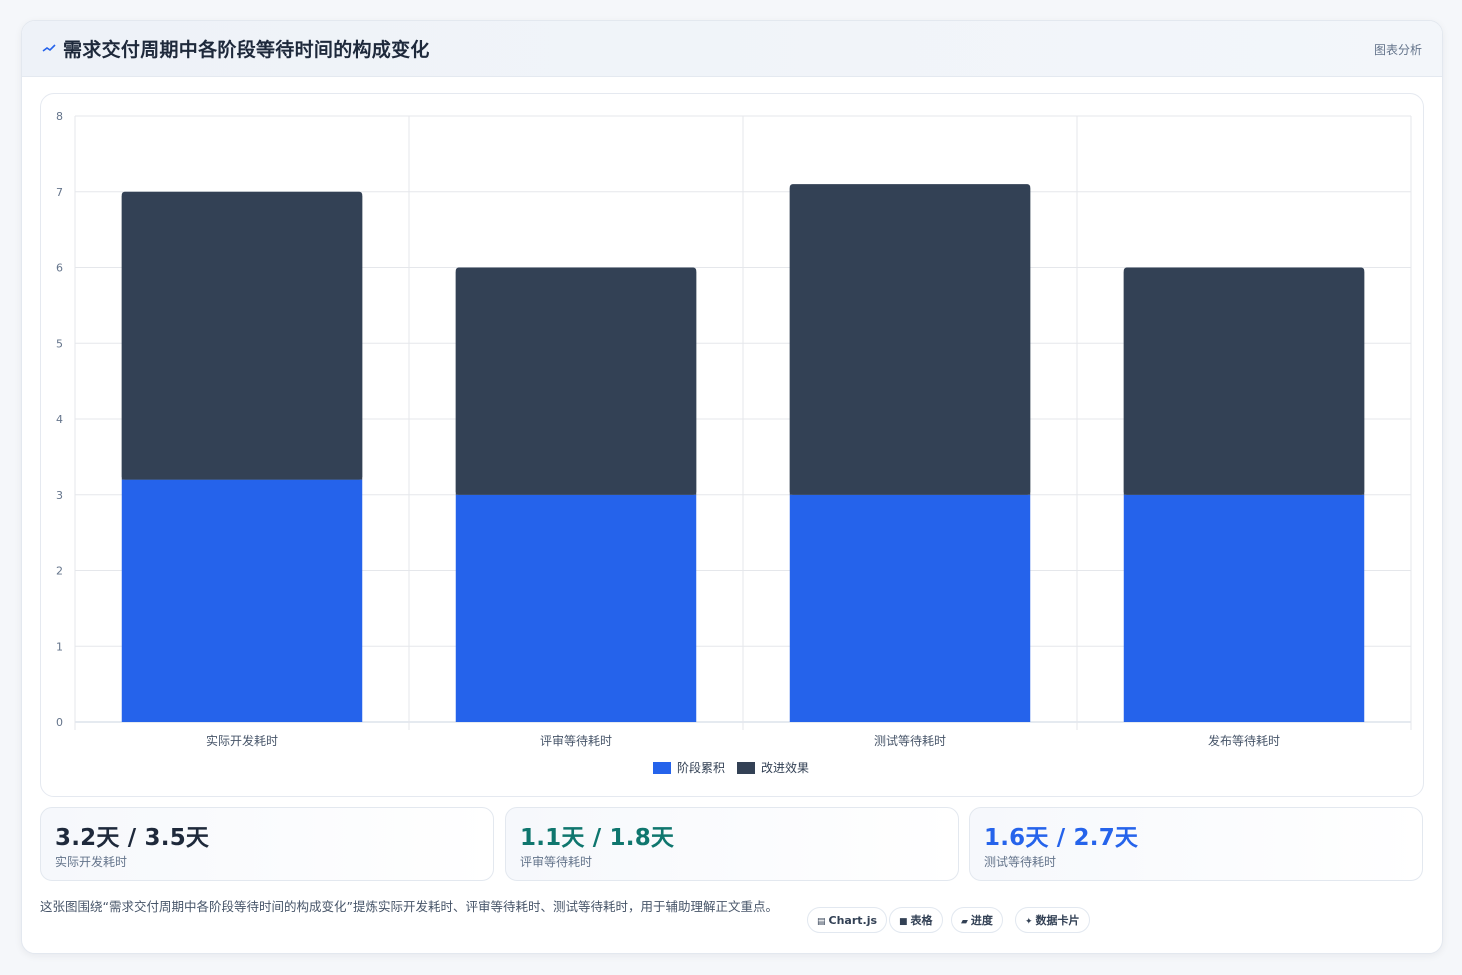 The width and height of the screenshot is (1462, 975). What do you see at coordinates (59, 419) in the screenshot?
I see `y-tick-label: 4` at bounding box center [59, 419].